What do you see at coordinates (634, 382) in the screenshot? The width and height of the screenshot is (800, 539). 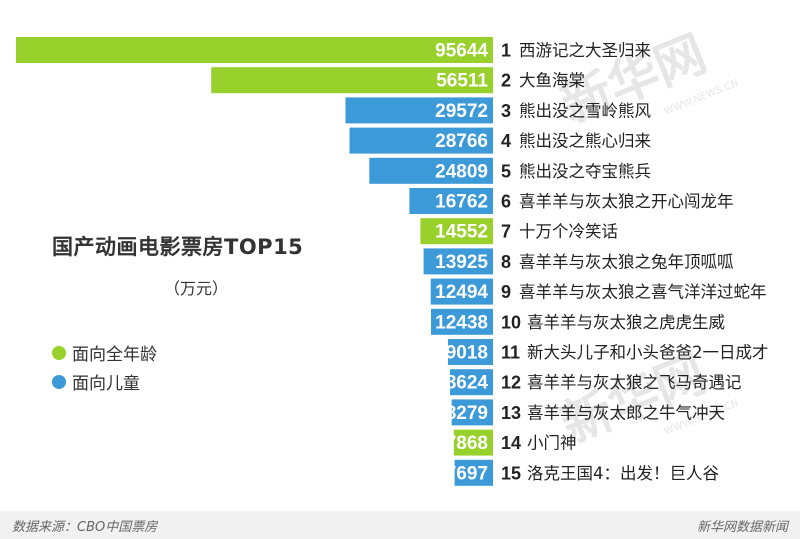 I see `category-label: 喜羊羊与灰太狼之飞马奇遇记` at bounding box center [634, 382].